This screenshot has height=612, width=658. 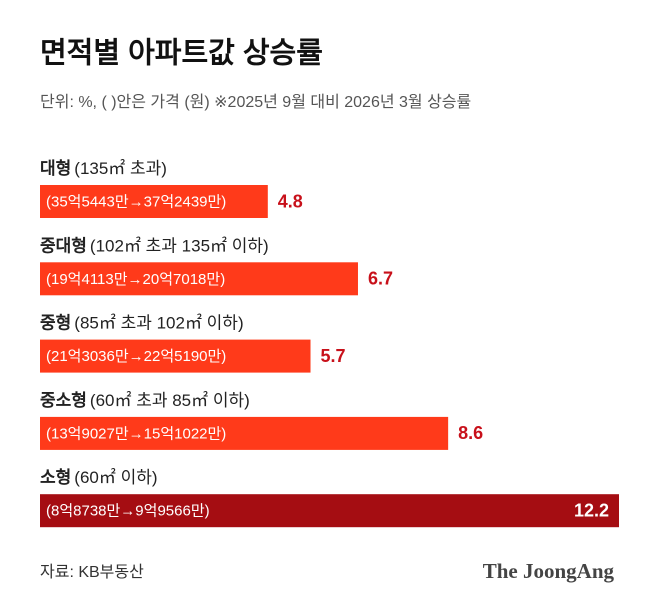 I want to click on category-label: 소형 (60㎡ 이하), so click(x=99, y=478).